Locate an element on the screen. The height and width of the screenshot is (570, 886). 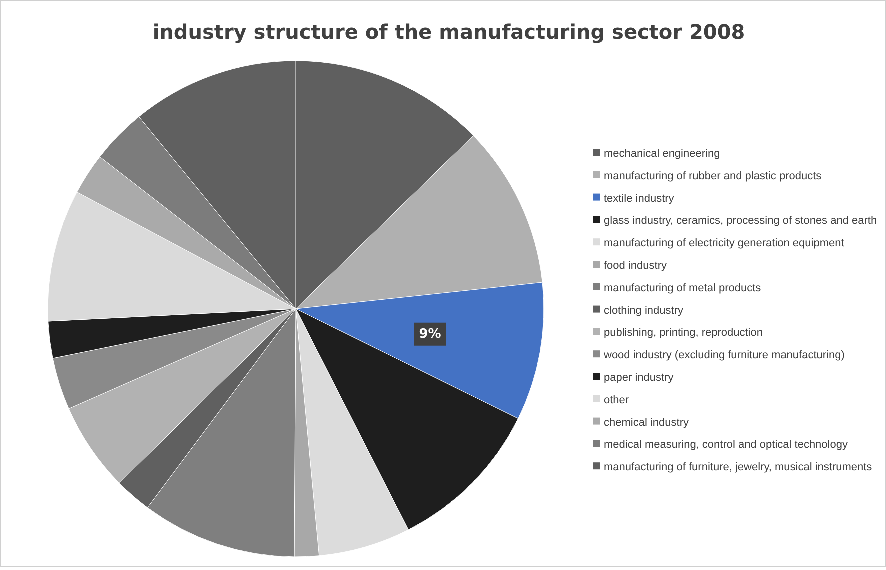
legend-label: mechanical engineering is located at coordinates (662, 154).